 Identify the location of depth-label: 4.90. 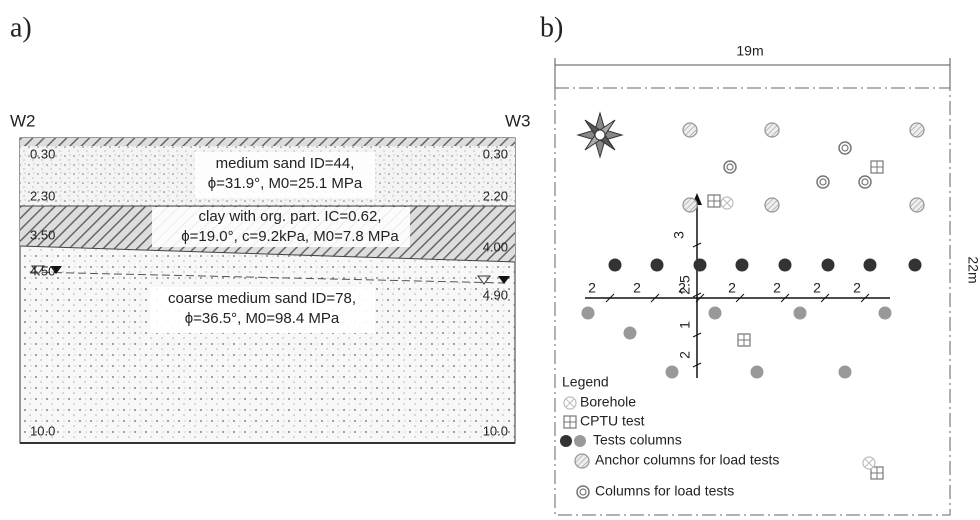
(495, 294).